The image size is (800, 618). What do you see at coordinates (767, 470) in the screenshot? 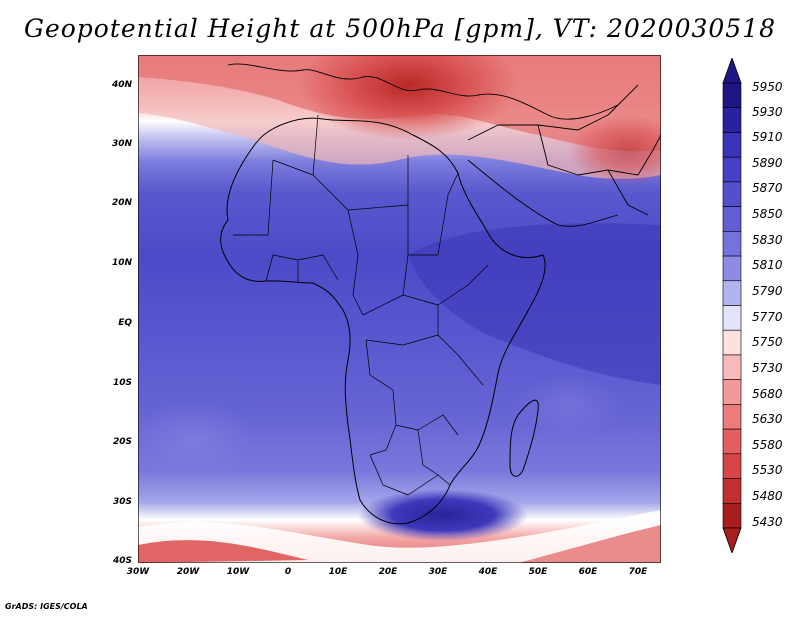
I see `colorbar-label-5530: 5530` at bounding box center [767, 470].